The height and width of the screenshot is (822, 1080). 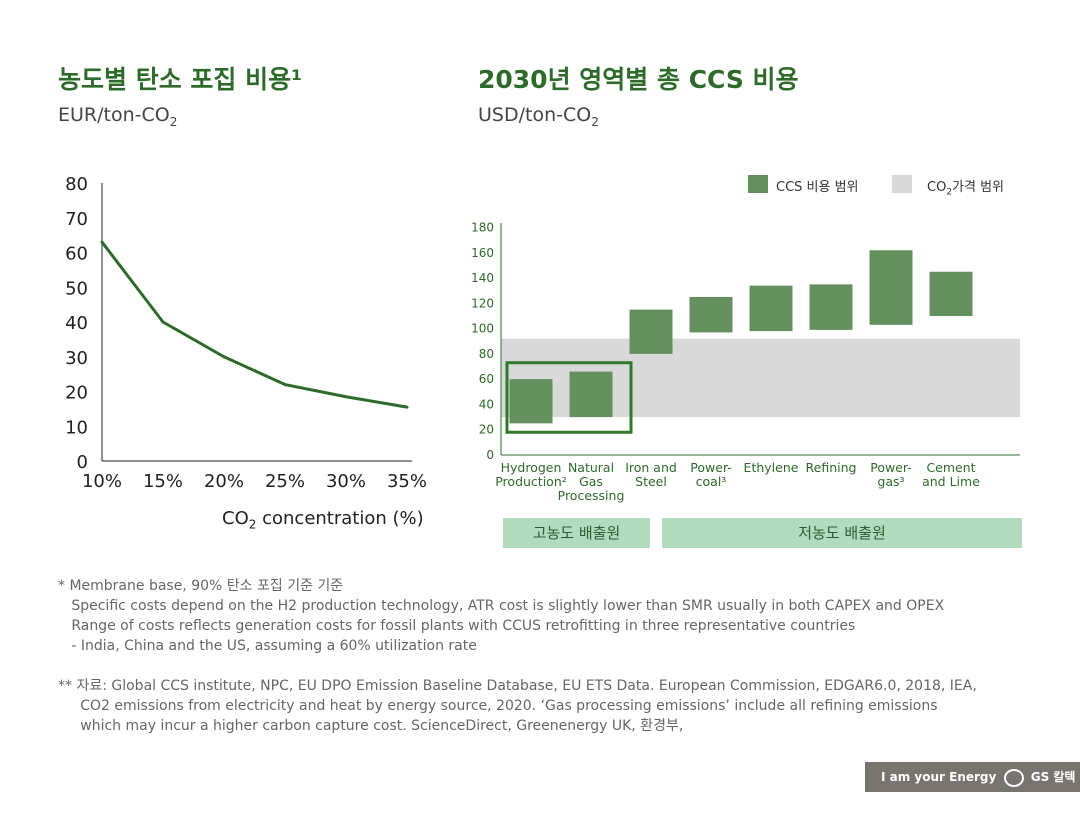 I want to click on x-tick-label: Cement and Lime, so click(x=951, y=474).